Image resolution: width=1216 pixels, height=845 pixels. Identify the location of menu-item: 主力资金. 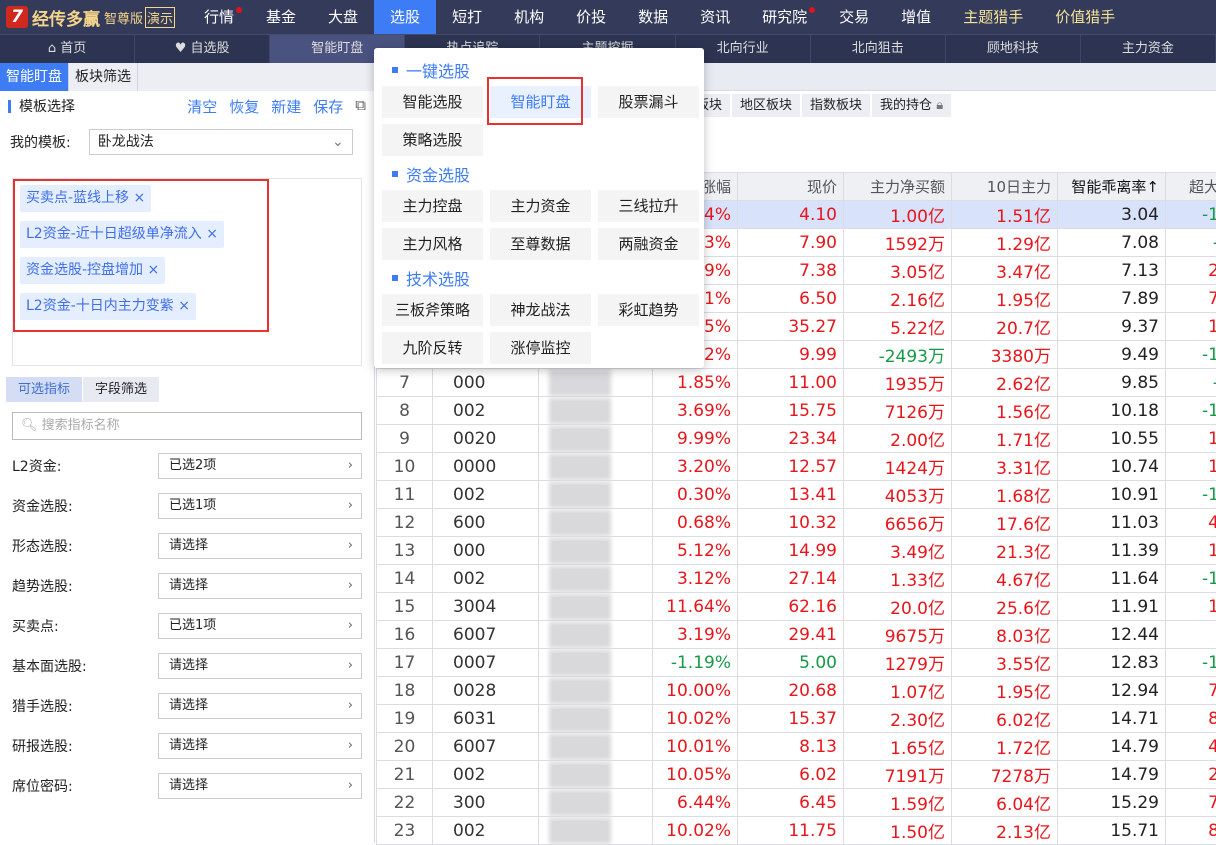
(540, 206).